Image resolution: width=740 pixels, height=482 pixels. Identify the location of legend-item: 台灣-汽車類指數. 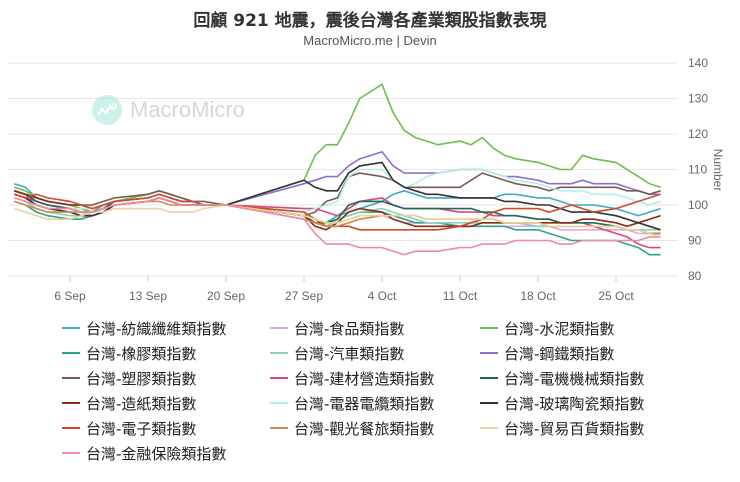
(375, 353).